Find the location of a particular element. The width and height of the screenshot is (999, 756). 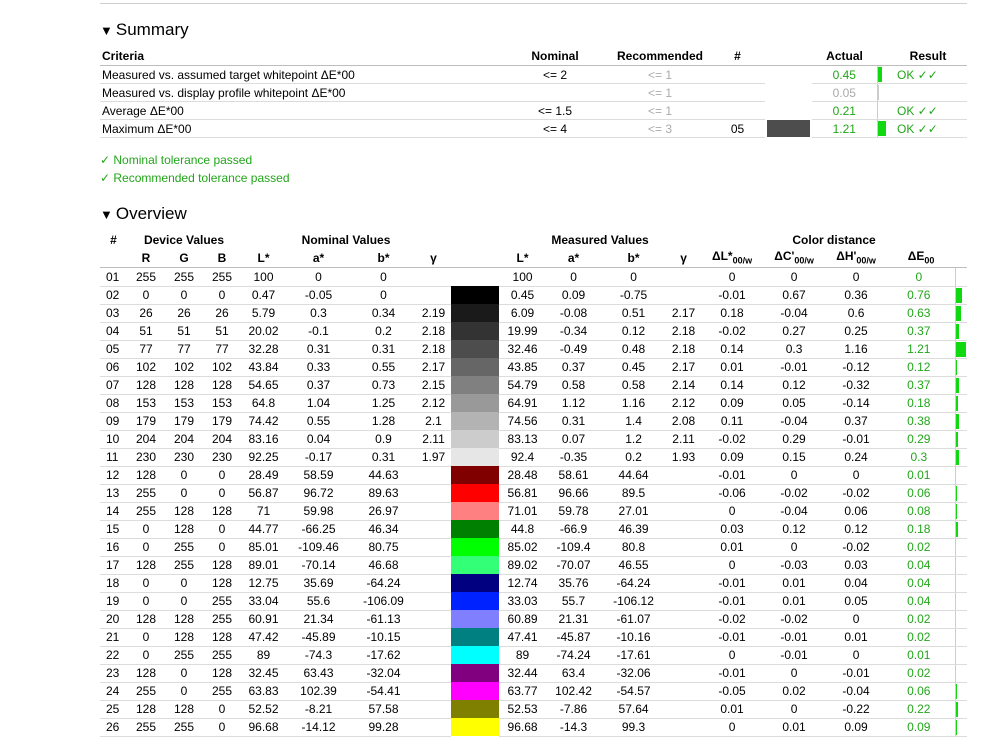

cell-n: 04 is located at coordinates (113, 331).